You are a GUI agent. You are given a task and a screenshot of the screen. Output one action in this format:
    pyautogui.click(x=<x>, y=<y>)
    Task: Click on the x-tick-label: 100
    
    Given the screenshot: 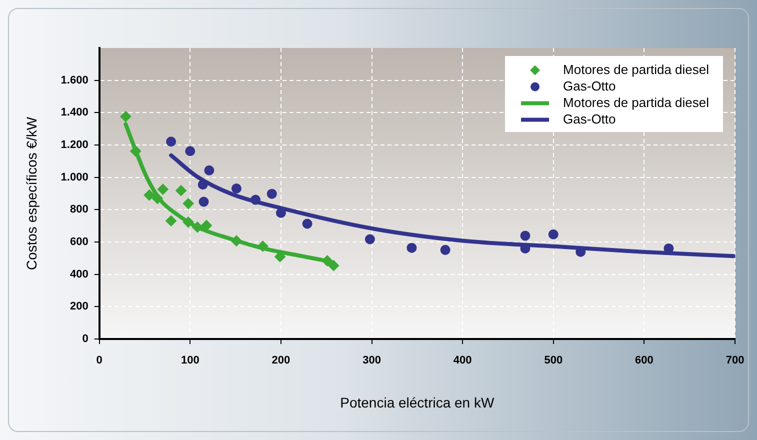 What is the action you would take?
    pyautogui.click(x=190, y=360)
    